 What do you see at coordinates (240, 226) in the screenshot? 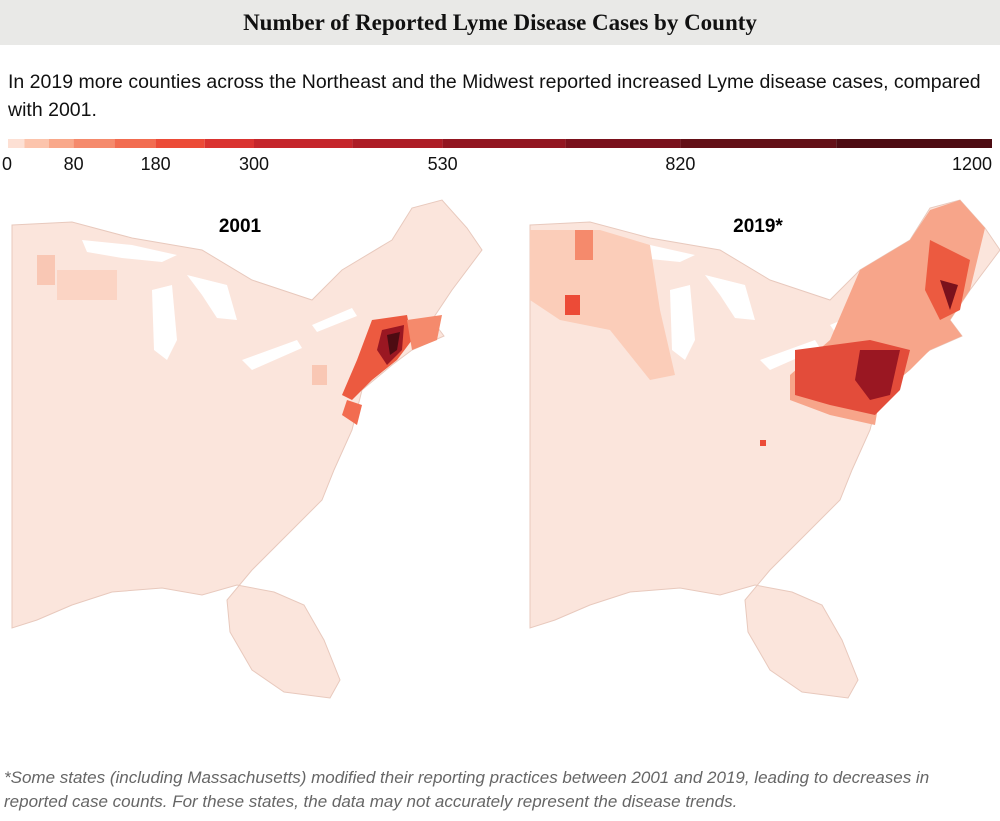
I see `map-title: 2001` at bounding box center [240, 226].